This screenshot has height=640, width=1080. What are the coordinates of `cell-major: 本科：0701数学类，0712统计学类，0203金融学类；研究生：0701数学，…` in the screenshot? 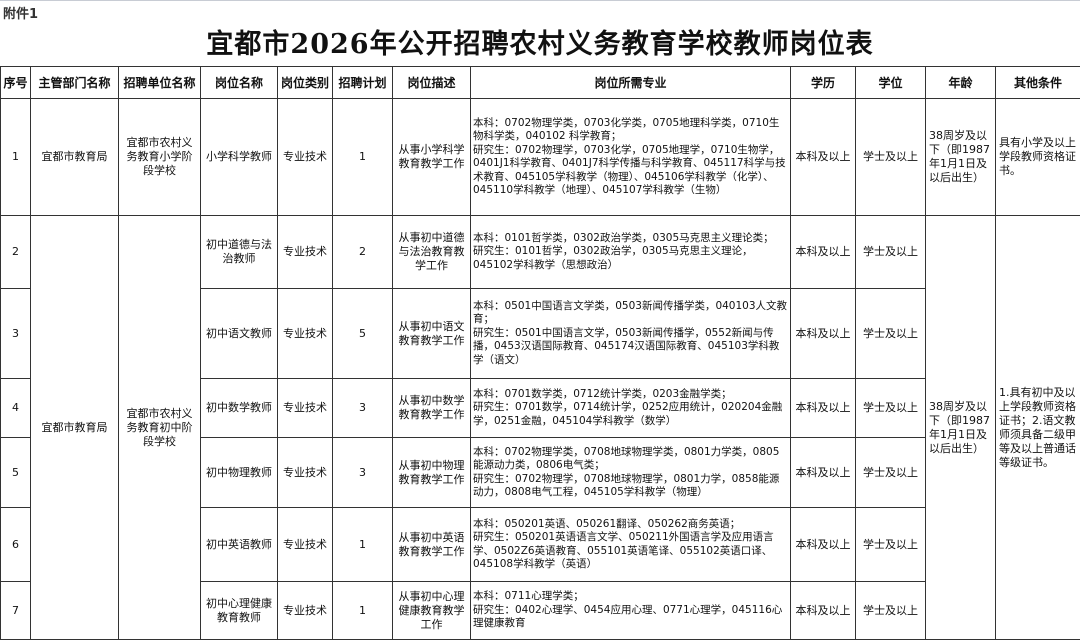 It's located at (631, 408).